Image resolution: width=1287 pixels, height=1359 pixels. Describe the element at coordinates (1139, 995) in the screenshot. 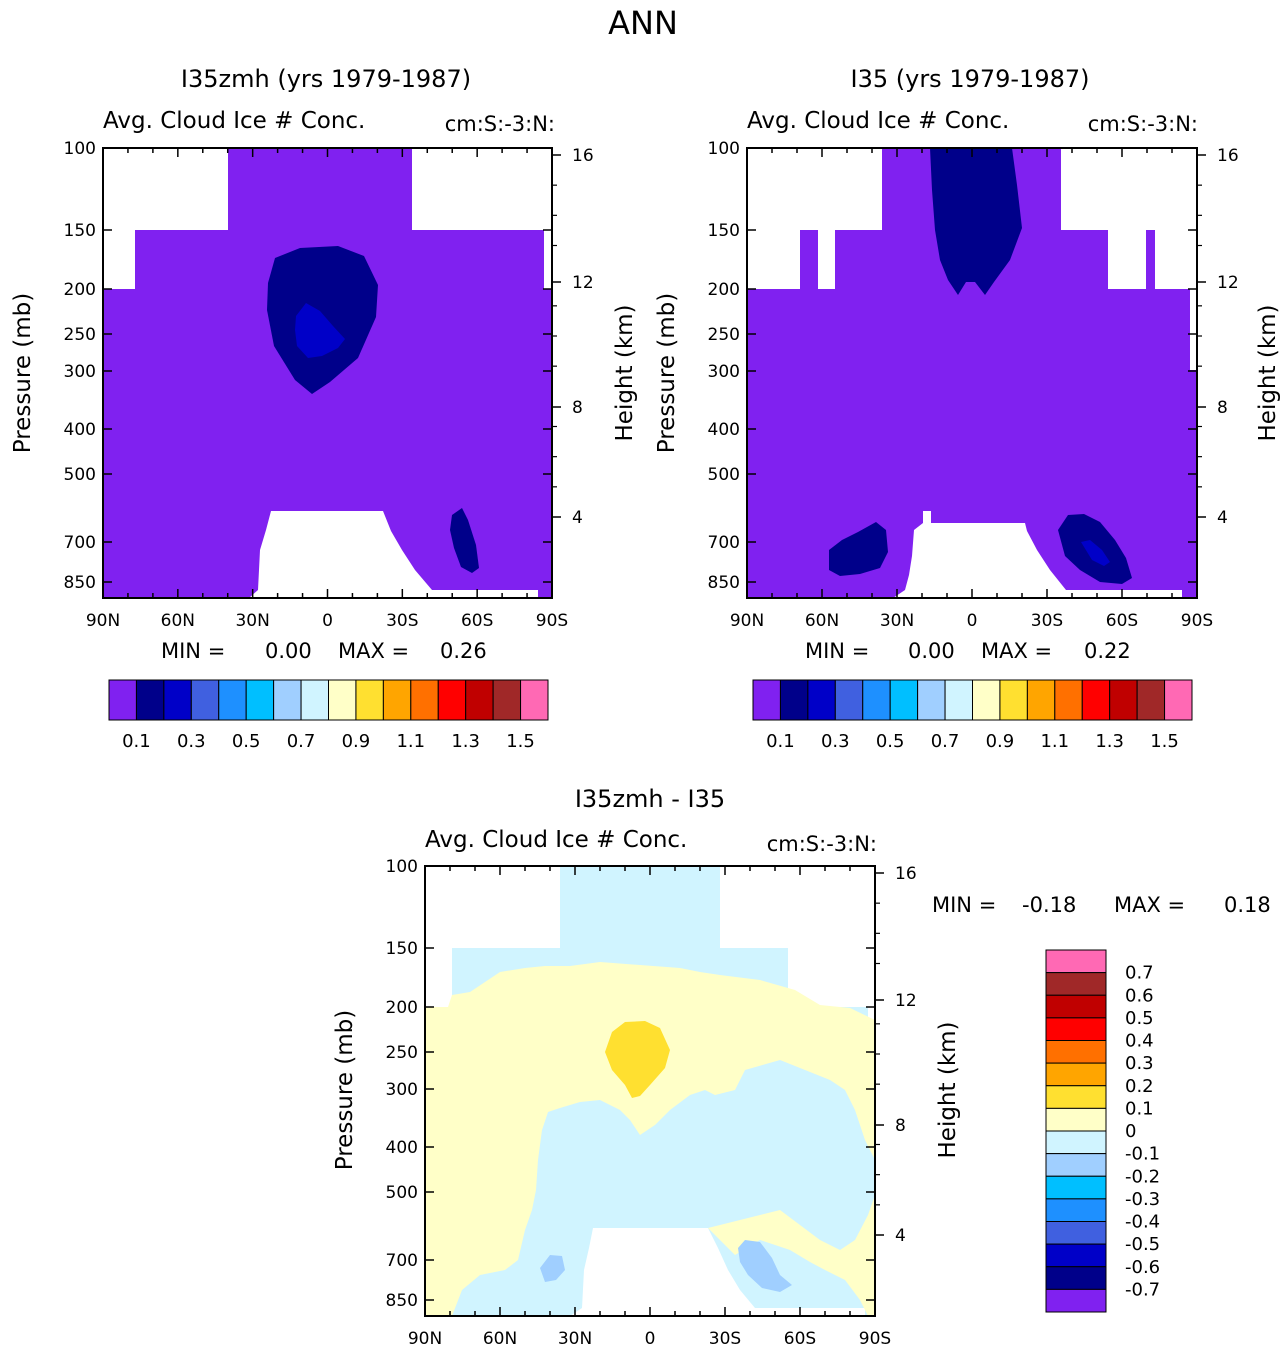

I see `colorbar-label: 0.6` at that location.